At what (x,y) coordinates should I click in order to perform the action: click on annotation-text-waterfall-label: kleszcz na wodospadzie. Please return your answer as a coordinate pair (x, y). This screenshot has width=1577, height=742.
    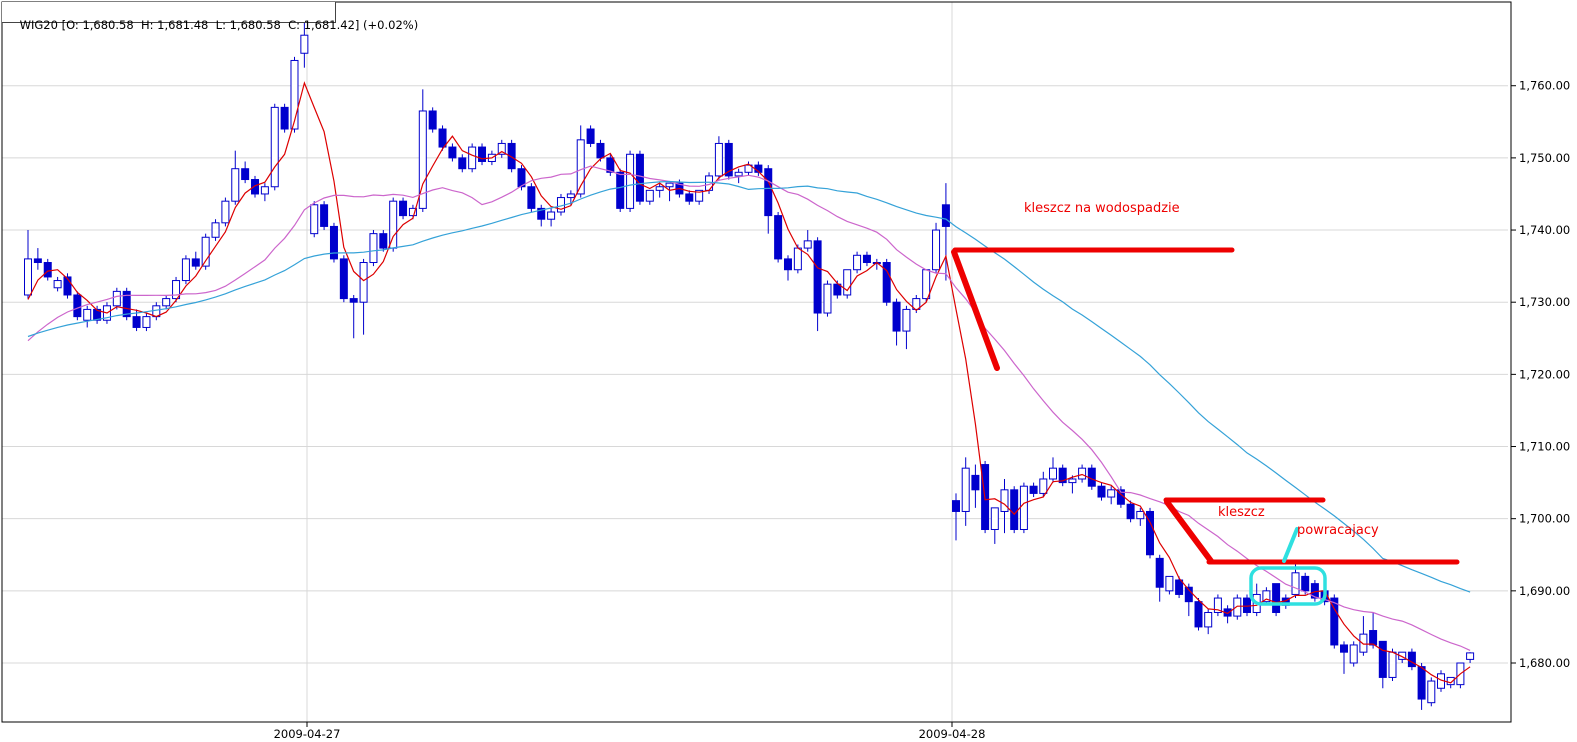
    Looking at the image, I should click on (1102, 208).